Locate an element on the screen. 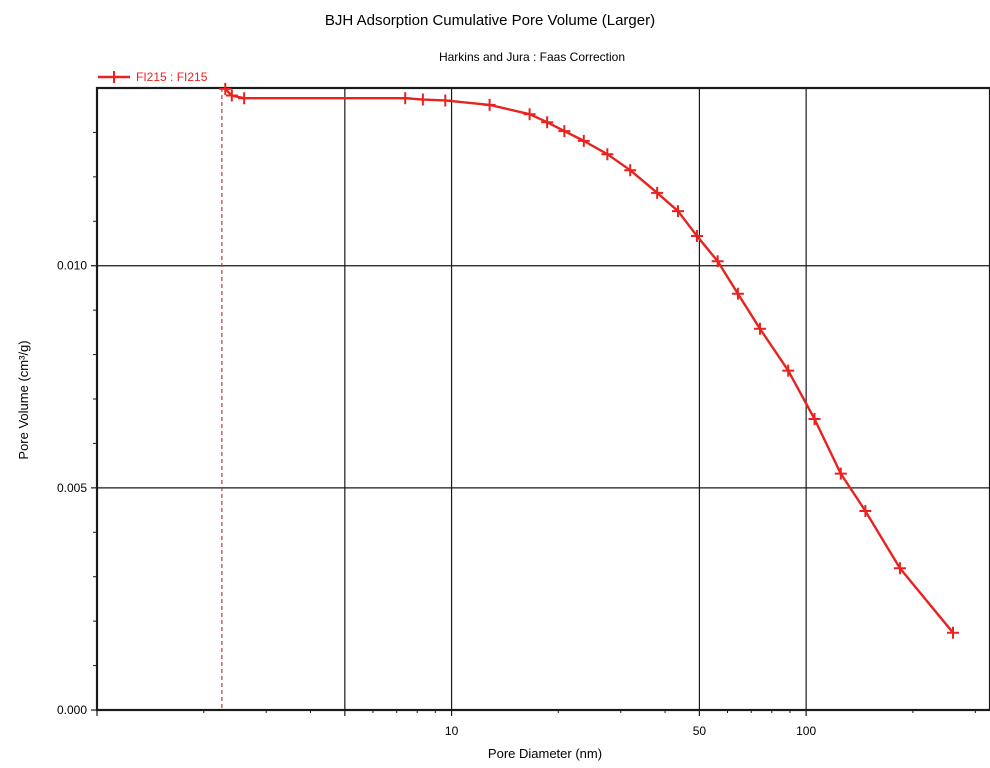 The width and height of the screenshot is (990, 768). chart-subtitle: Harkins and Jura : Faas Correction is located at coordinates (532, 57).